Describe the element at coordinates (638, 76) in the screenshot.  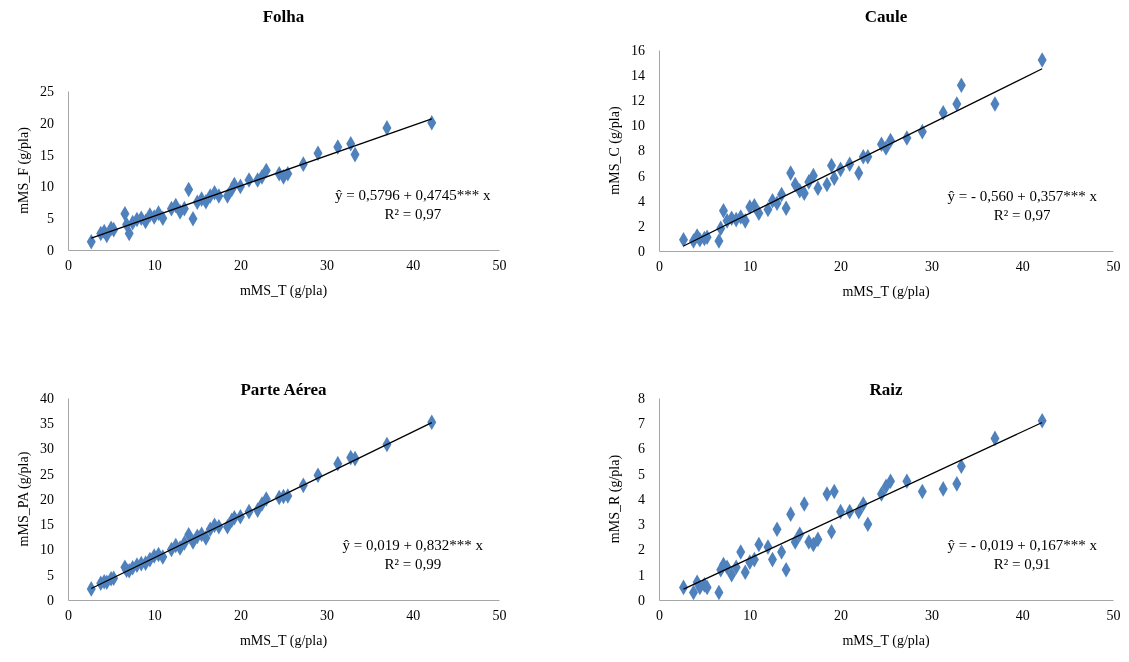
I see `y-tick-label: 14` at that location.